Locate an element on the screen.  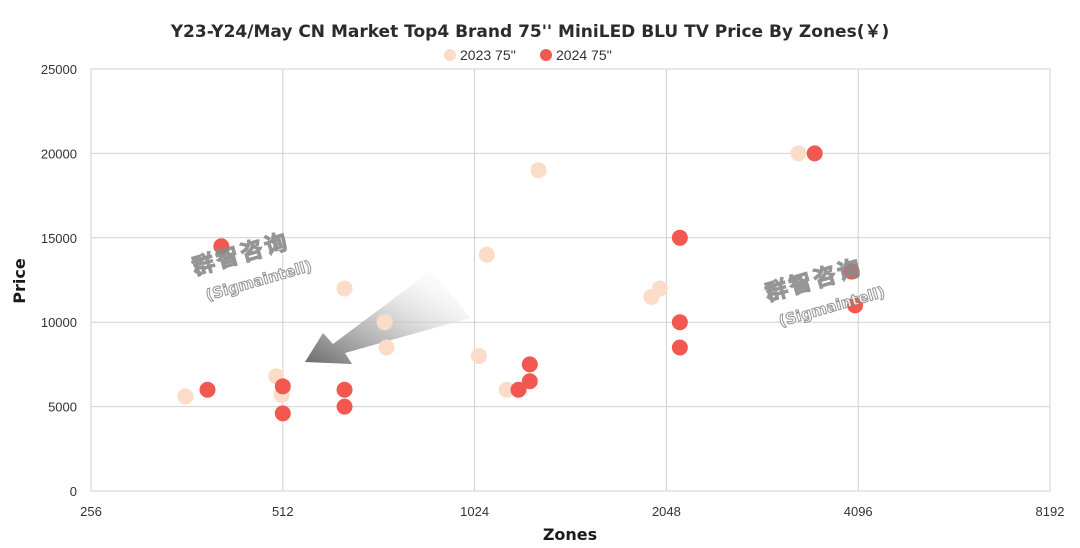
x-tick-label: 256 is located at coordinates (91, 511).